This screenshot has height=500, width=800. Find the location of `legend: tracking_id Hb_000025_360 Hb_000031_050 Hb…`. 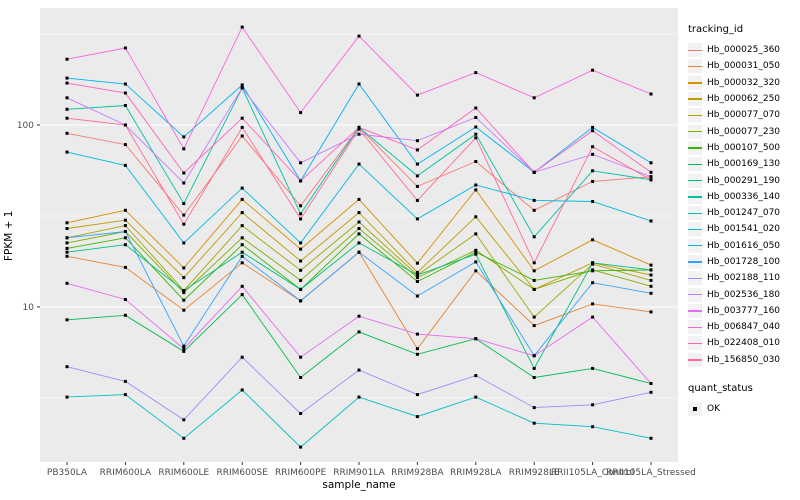

legend: tracking_id Hb_000025_360 Hb_000031_050 Hb… is located at coordinates (744, 220).